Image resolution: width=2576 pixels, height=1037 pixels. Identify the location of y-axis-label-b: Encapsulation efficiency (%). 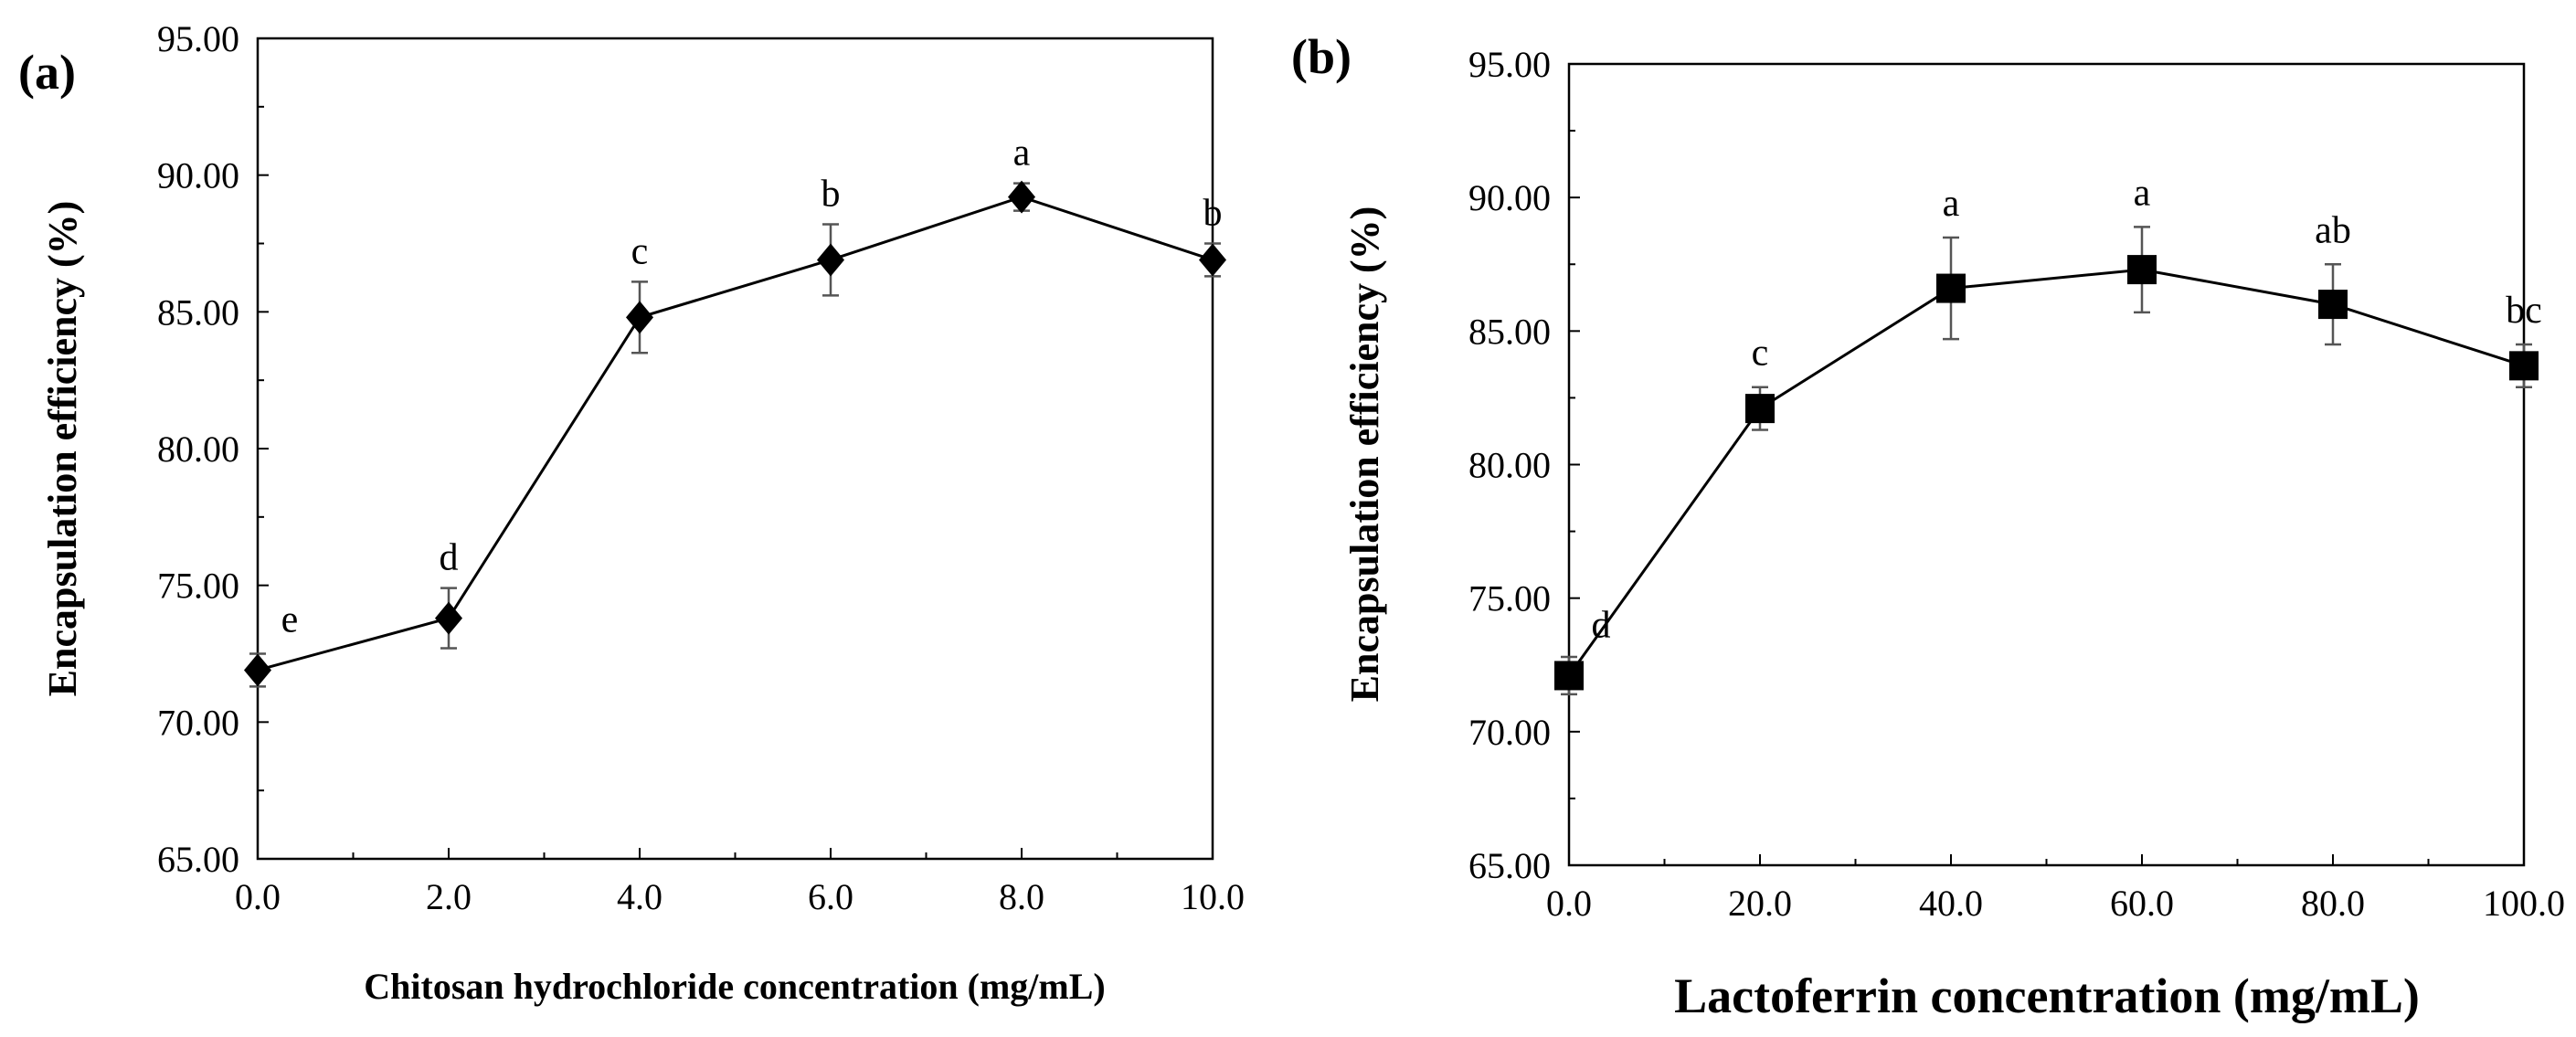
(1364, 454).